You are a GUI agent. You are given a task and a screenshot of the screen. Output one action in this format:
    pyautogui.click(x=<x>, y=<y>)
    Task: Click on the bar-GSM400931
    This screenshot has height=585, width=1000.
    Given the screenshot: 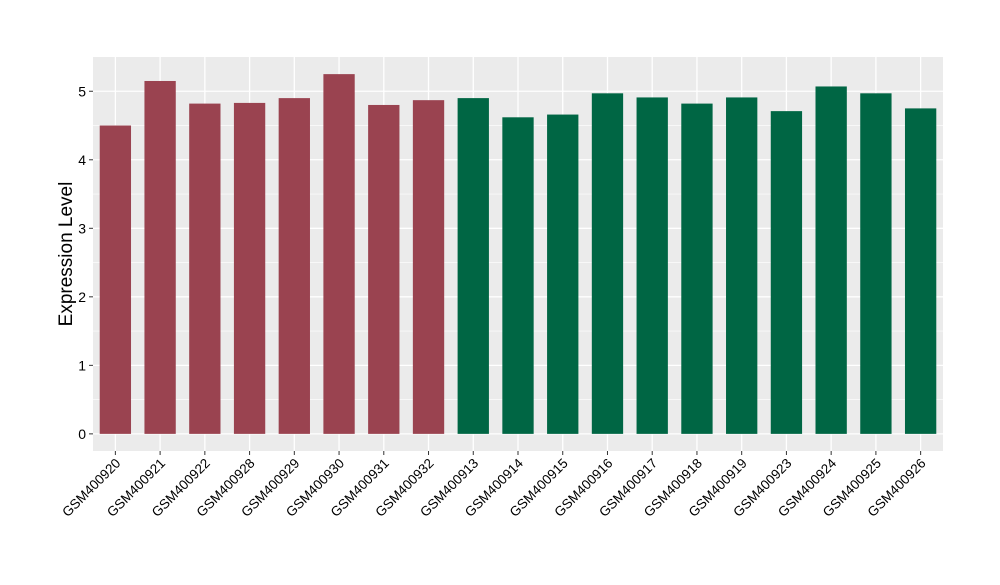 What is the action you would take?
    pyautogui.click(x=384, y=269)
    